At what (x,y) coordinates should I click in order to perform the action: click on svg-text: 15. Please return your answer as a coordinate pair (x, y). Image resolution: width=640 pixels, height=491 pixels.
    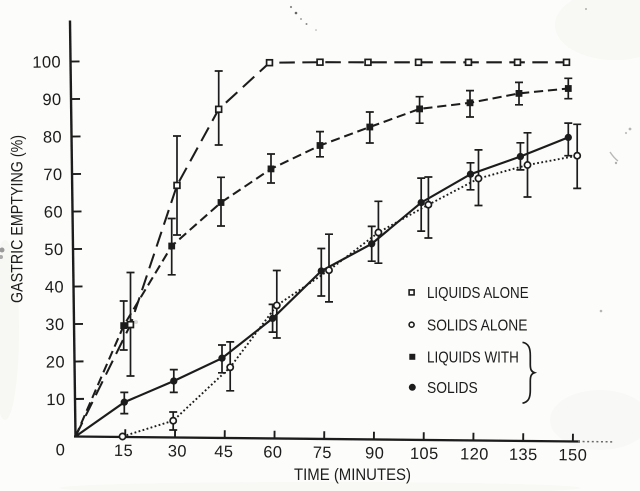
    Looking at the image, I should click on (123, 451).